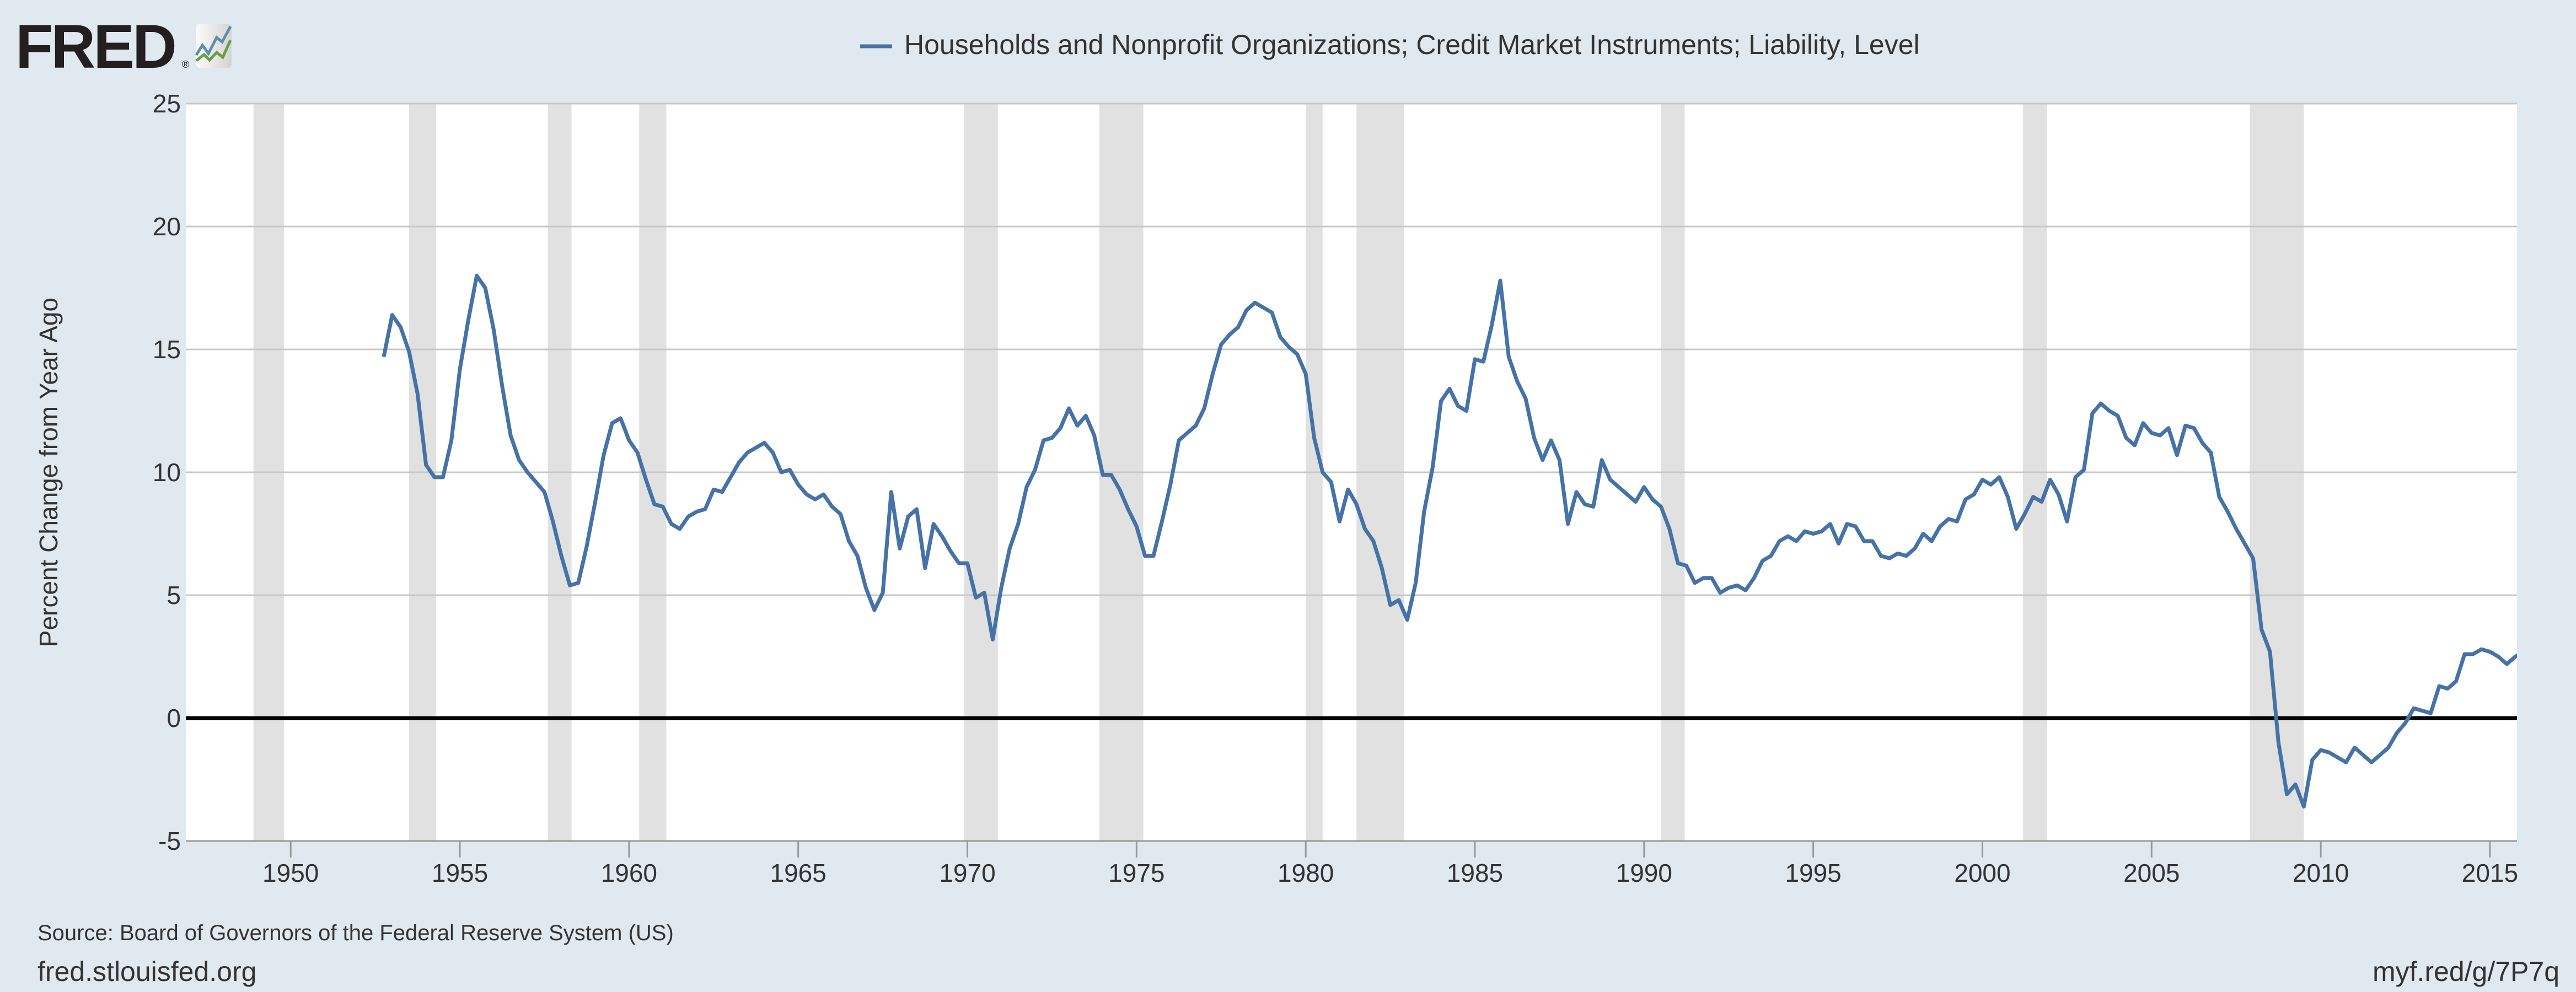 The image size is (2576, 992). I want to click on y-axis-label: Percent Change from Year Ago, so click(48, 472).